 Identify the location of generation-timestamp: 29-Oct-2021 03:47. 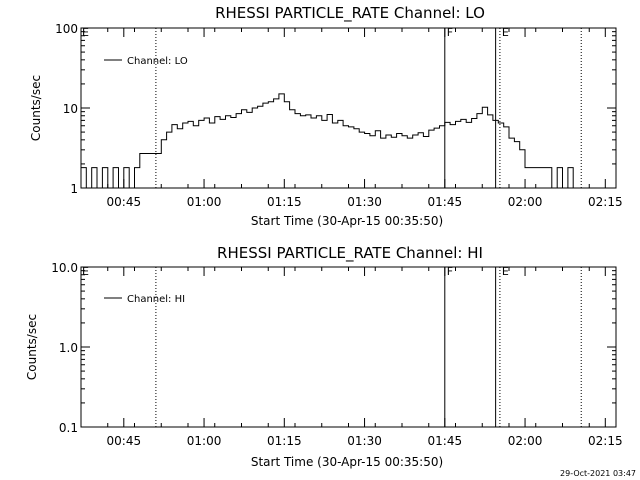
(598, 473).